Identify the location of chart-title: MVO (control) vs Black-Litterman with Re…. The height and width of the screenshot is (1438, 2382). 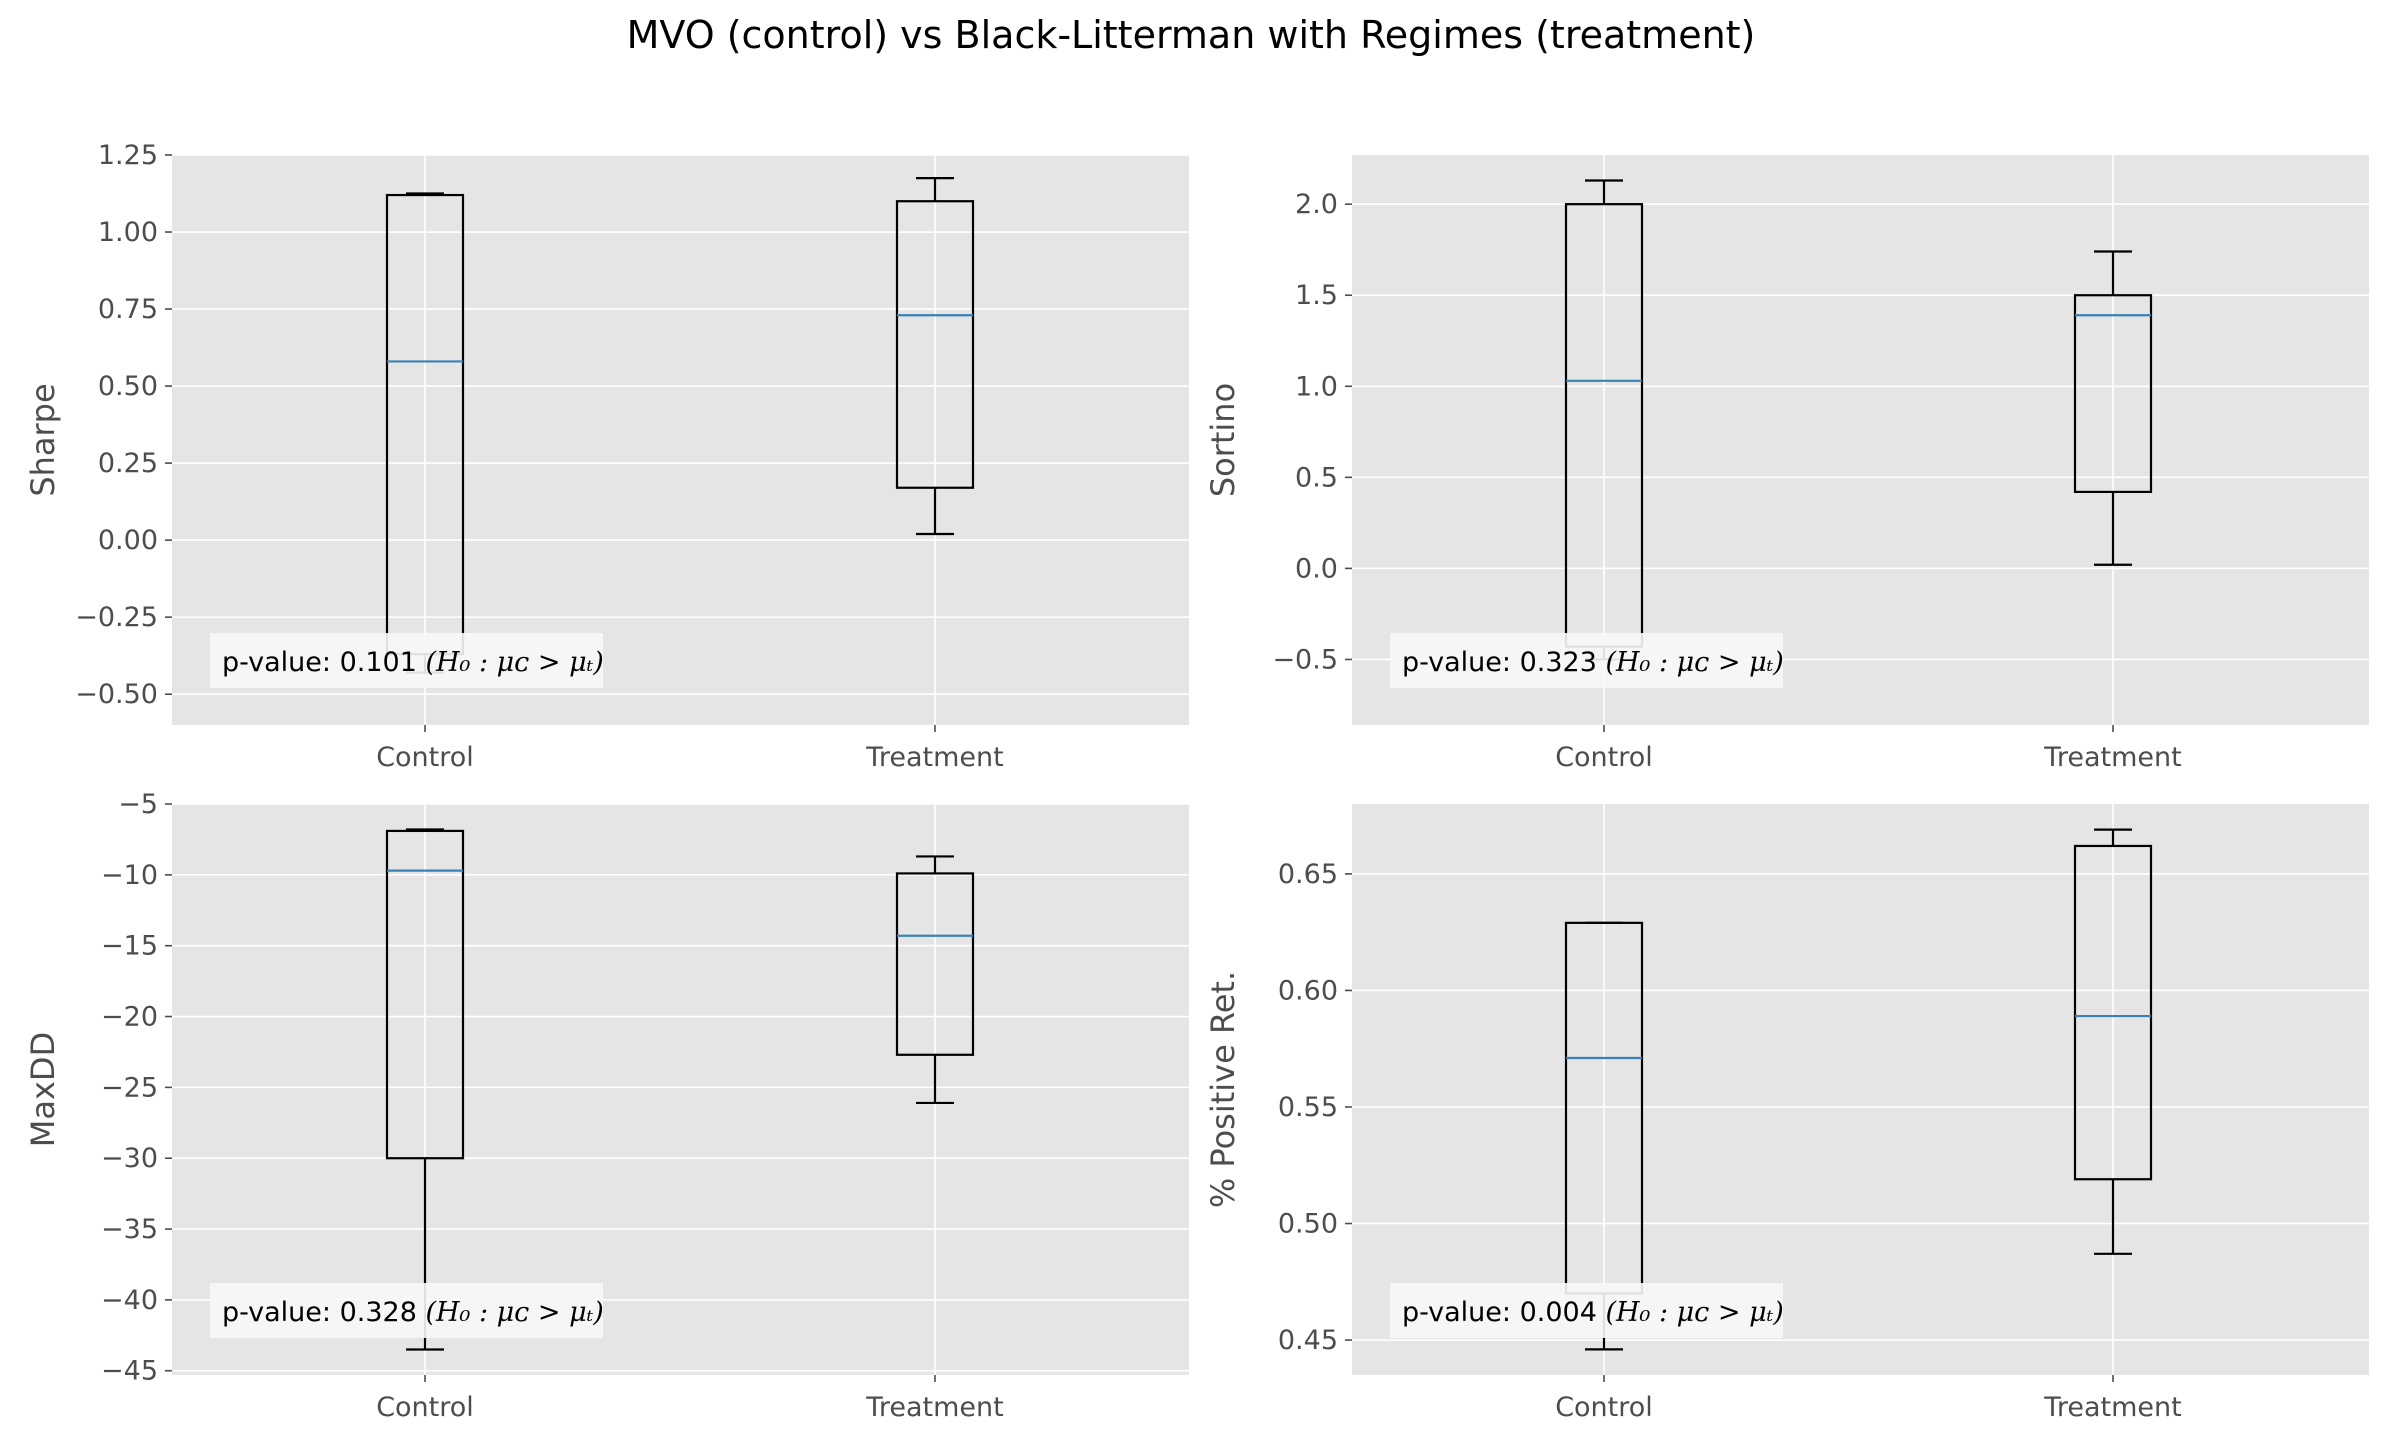
(1191, 35).